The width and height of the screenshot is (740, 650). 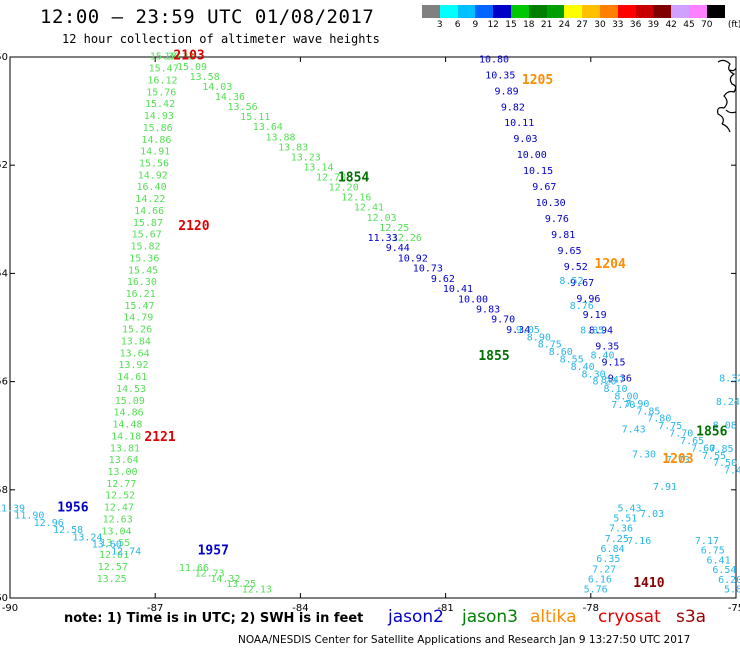 I want to click on wave-height-point: 12.01, so click(x=114, y=555).